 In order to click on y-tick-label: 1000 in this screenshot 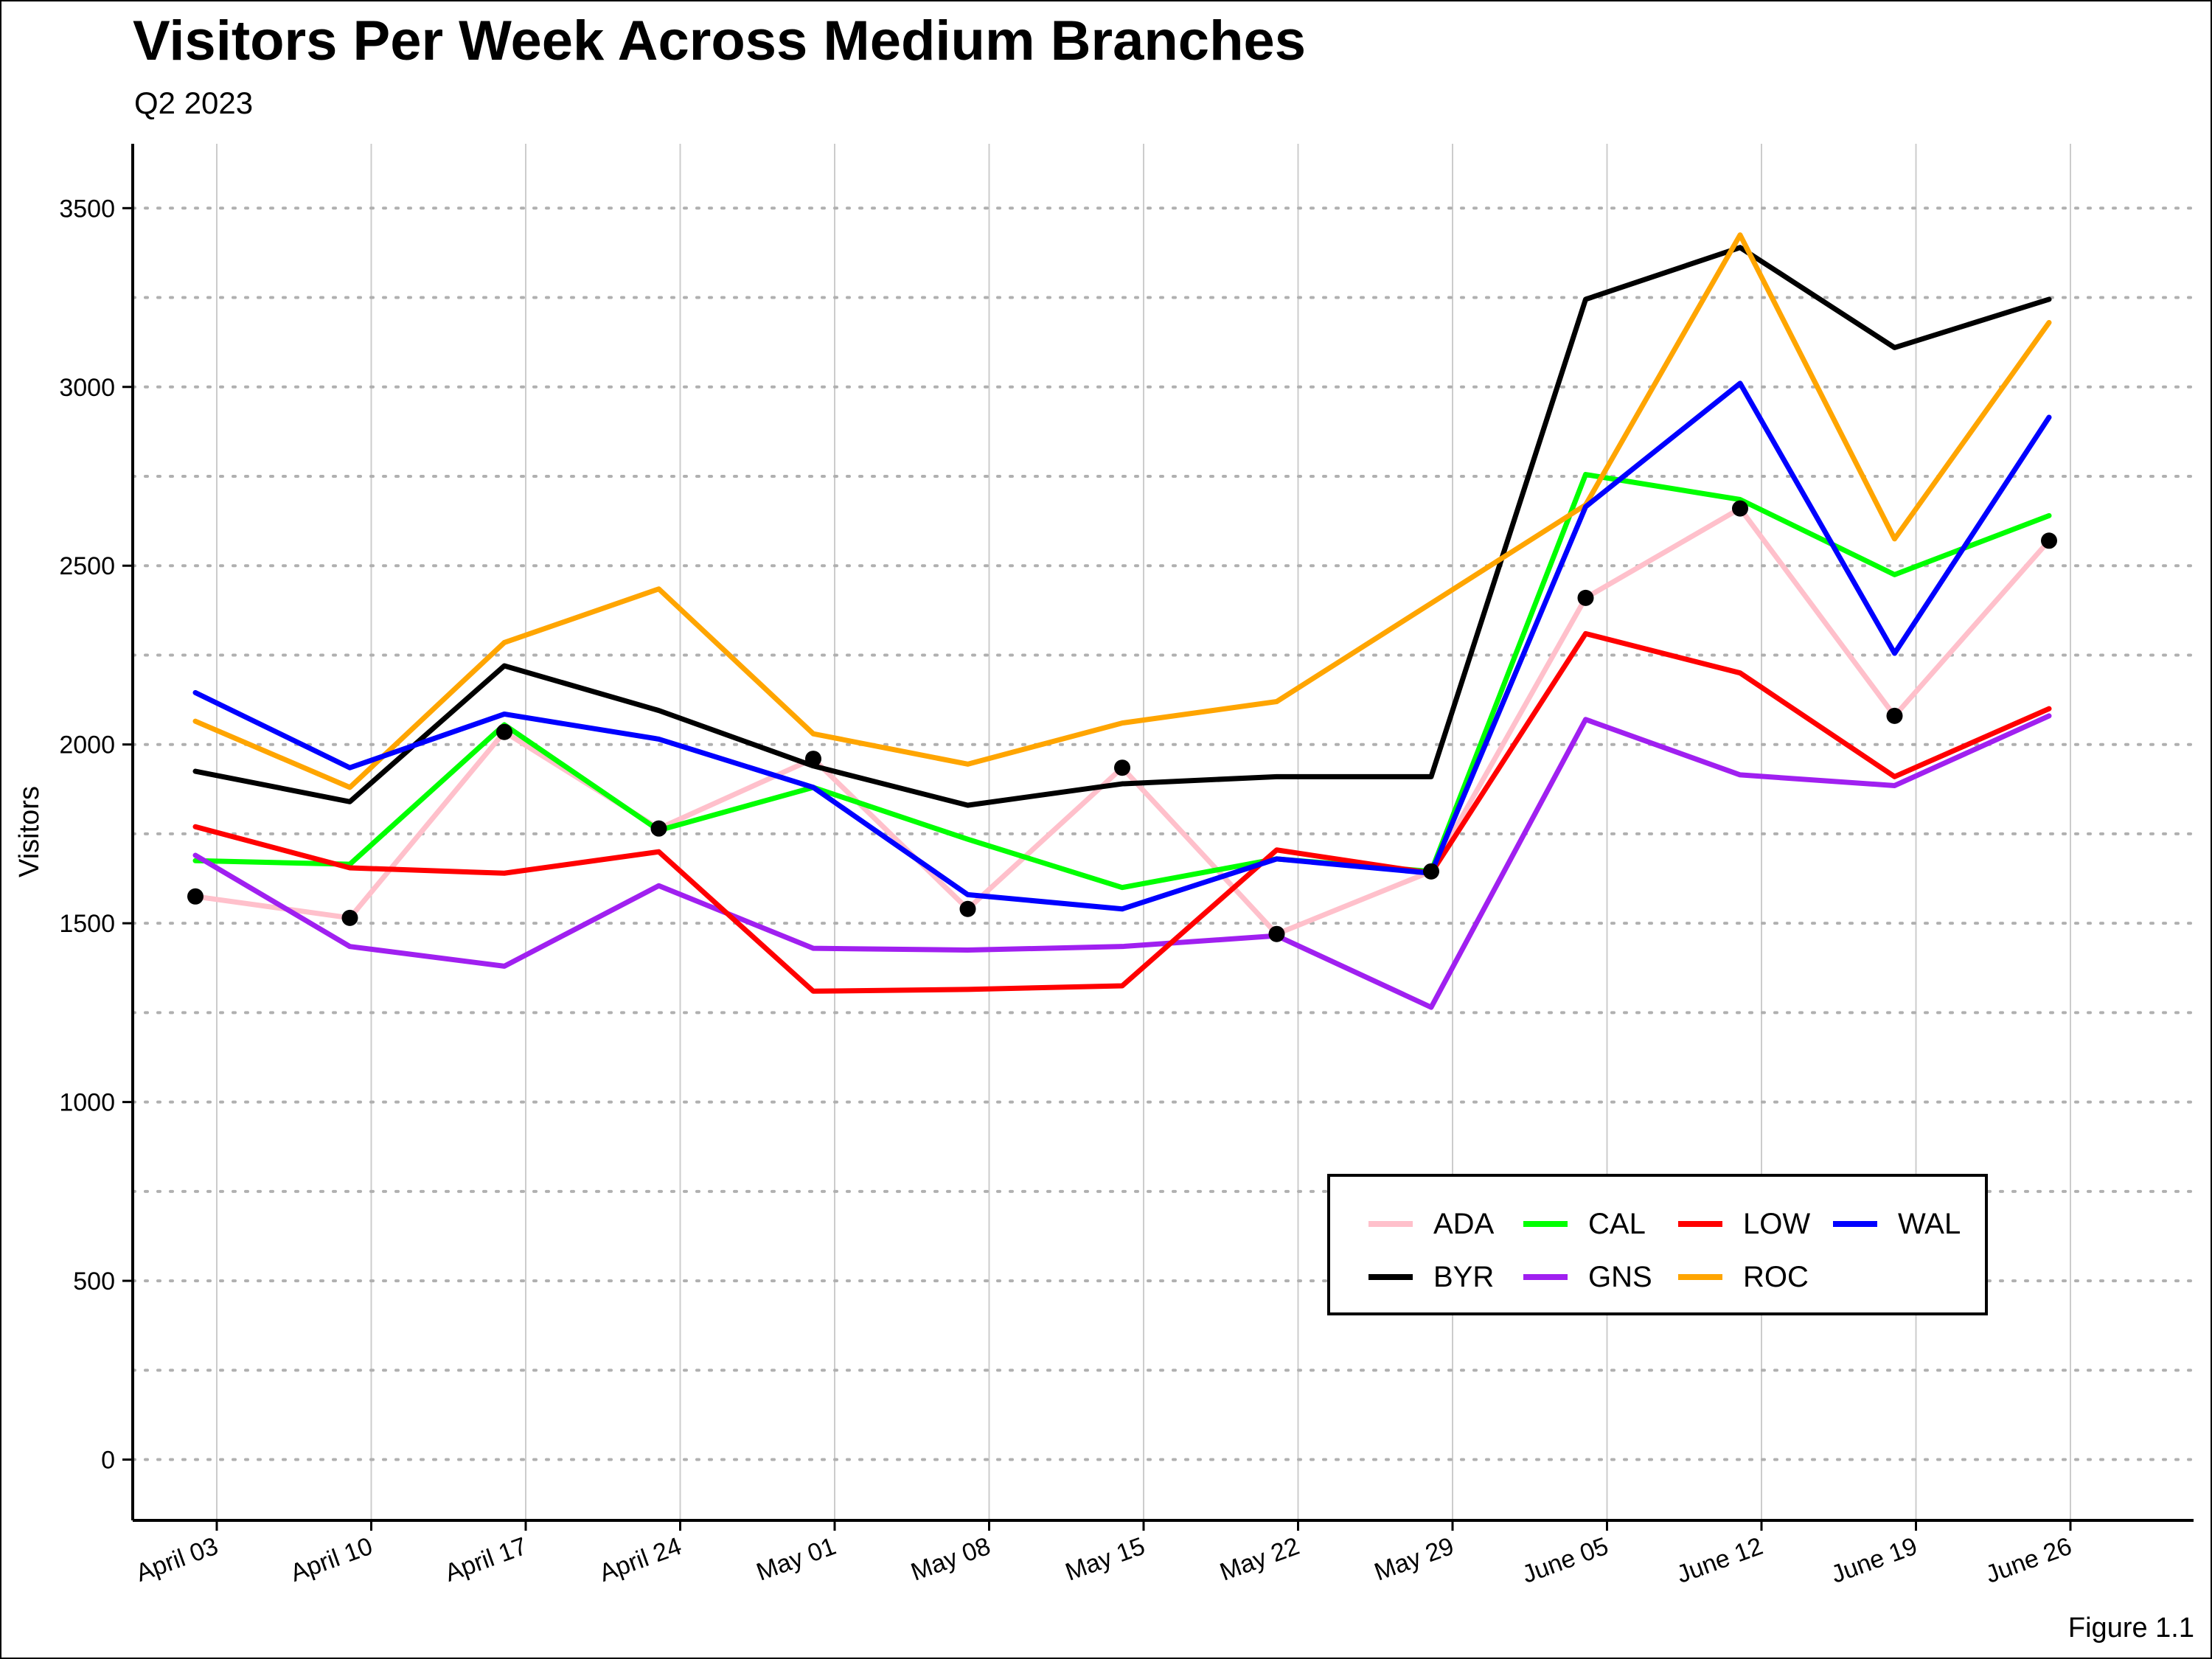, I will do `click(87, 1103)`.